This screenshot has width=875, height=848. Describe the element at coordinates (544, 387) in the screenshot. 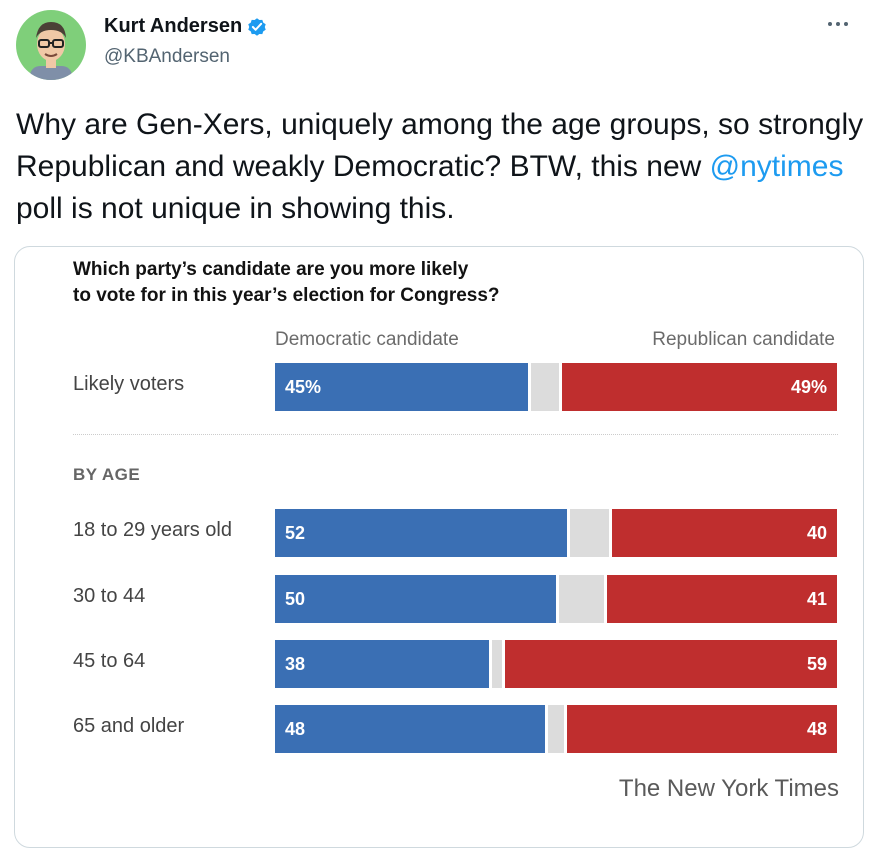

I see `bar-undecided-likely-voters` at that location.